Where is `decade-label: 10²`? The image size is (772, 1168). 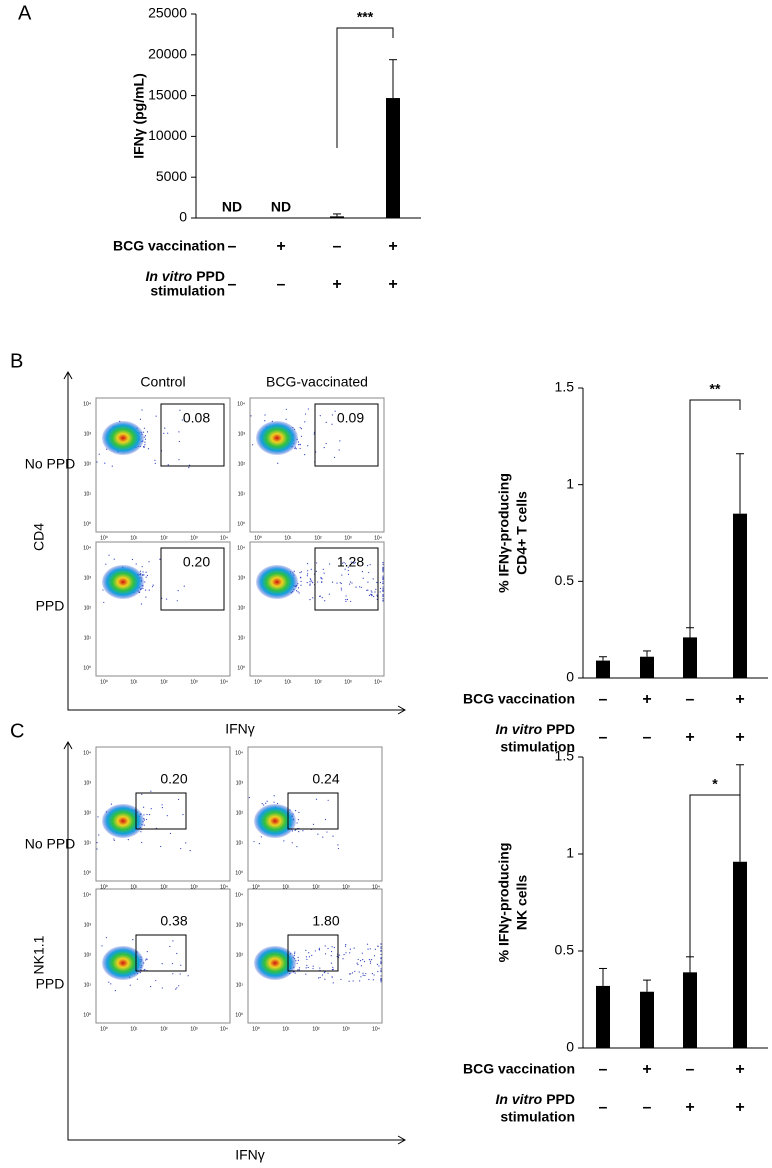 decade-label: 10² is located at coordinates (316, 1029).